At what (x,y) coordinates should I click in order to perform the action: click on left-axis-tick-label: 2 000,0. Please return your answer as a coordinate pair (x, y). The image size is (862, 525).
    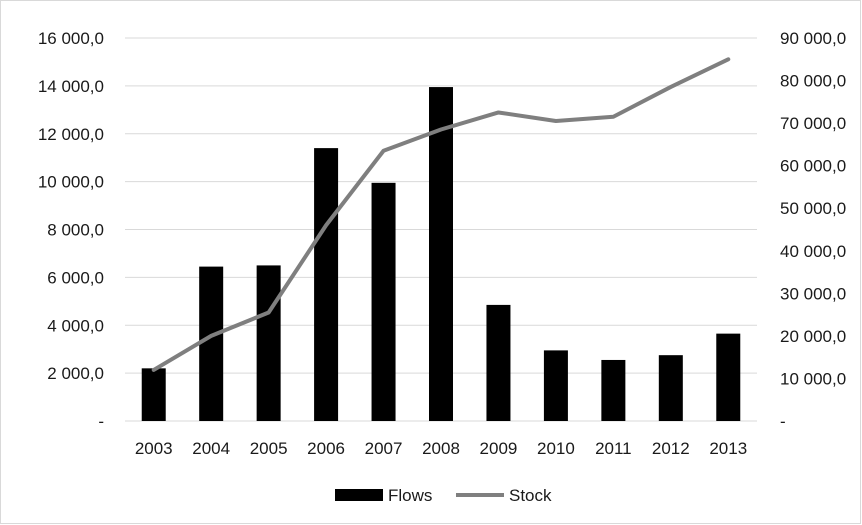
    Looking at the image, I should click on (75, 373).